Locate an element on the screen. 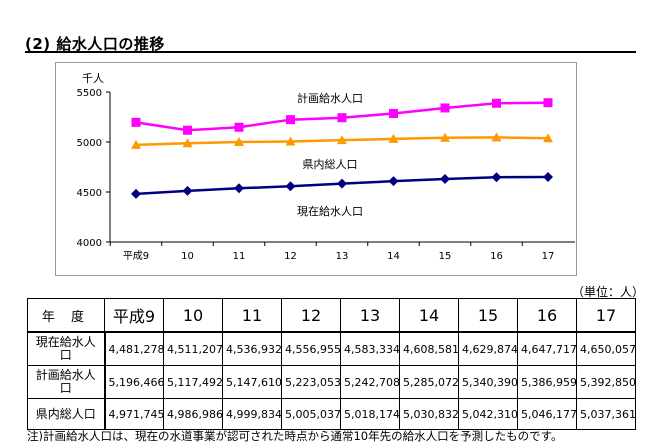 The image size is (650, 446). table-cell: 4,647,717 is located at coordinates (547, 349).